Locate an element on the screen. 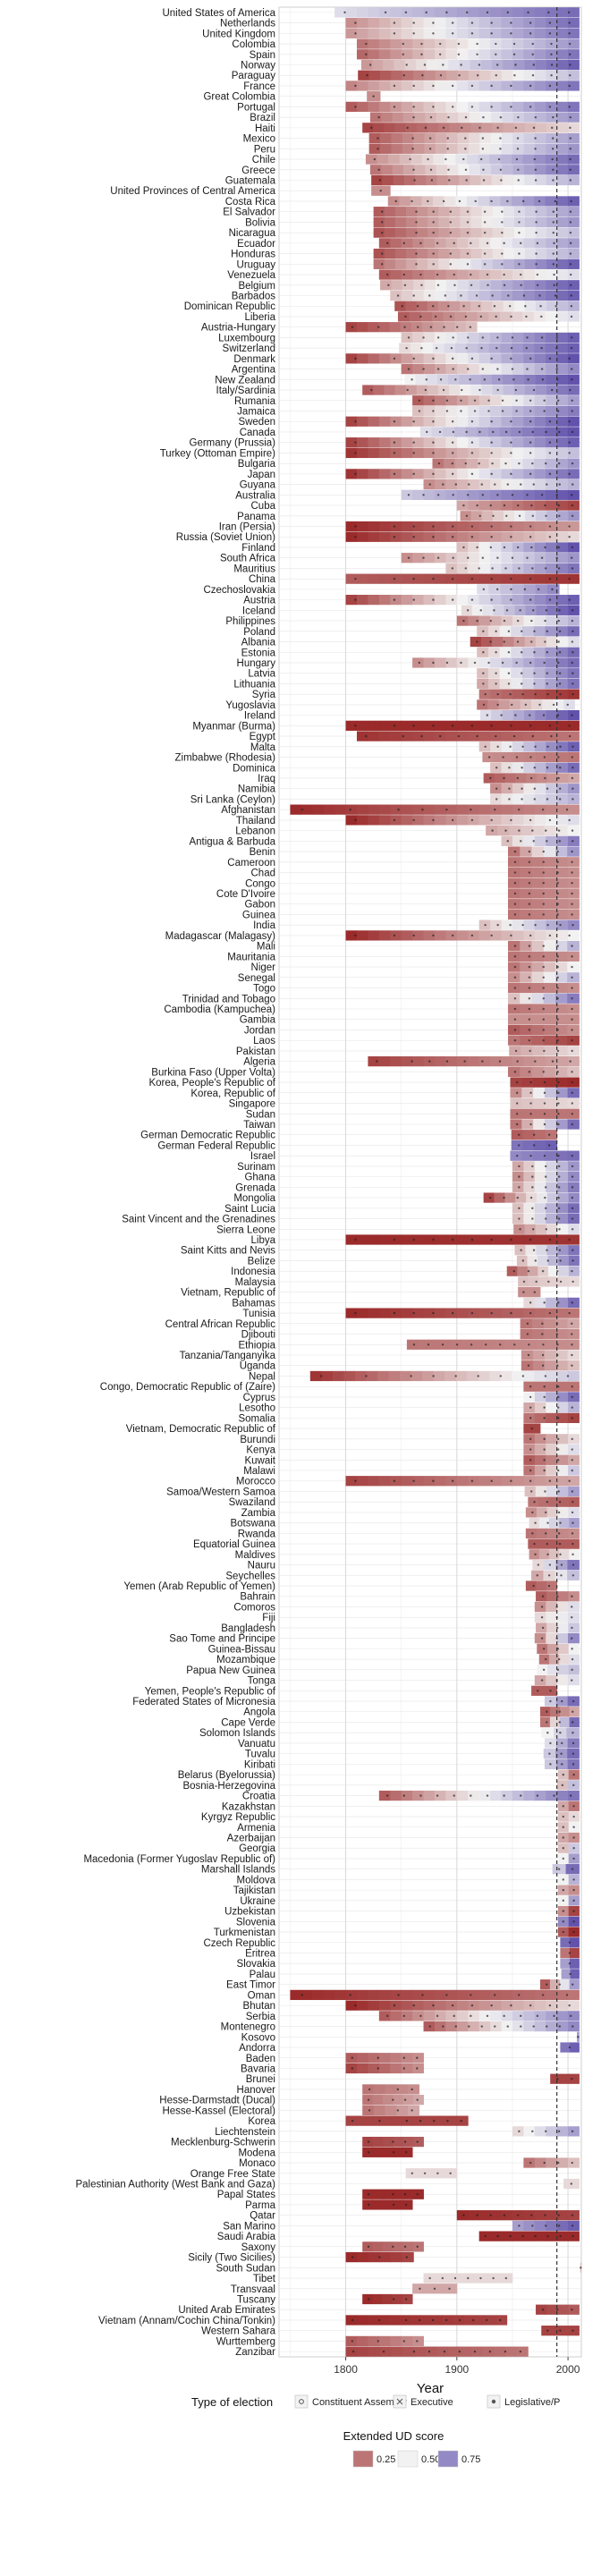  country-label: Moldova is located at coordinates (256, 1880).